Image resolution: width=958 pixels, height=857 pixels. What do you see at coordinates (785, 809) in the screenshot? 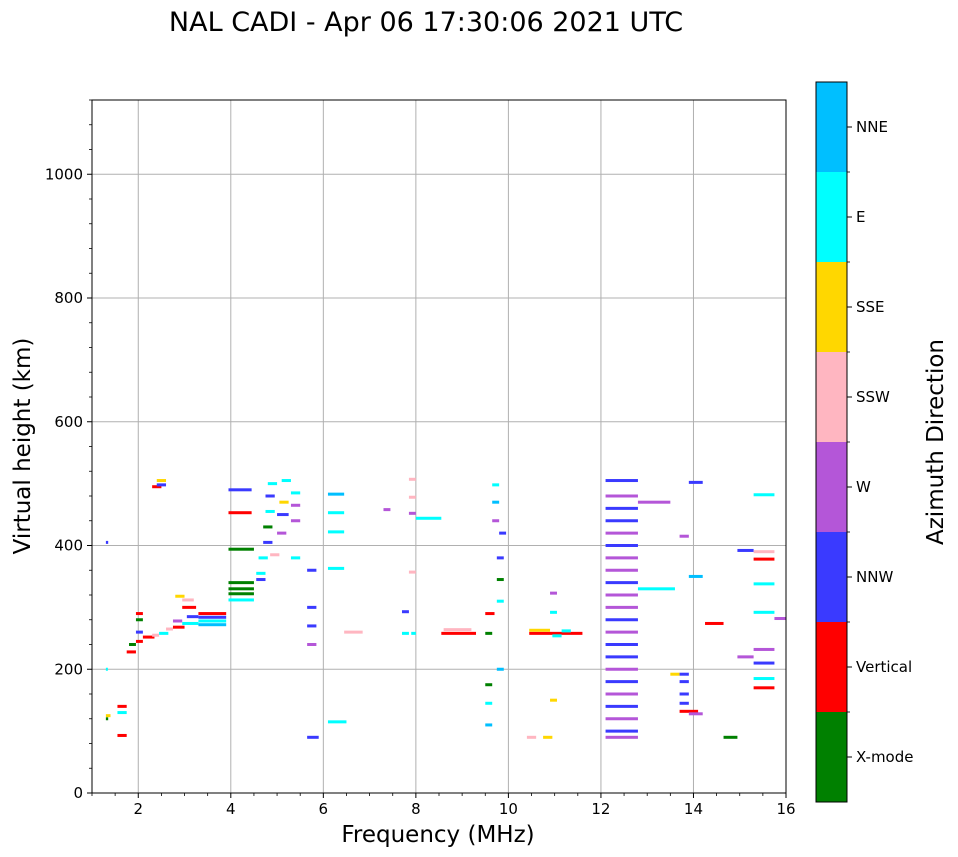
I see `x-tick-label: 16` at bounding box center [785, 809].